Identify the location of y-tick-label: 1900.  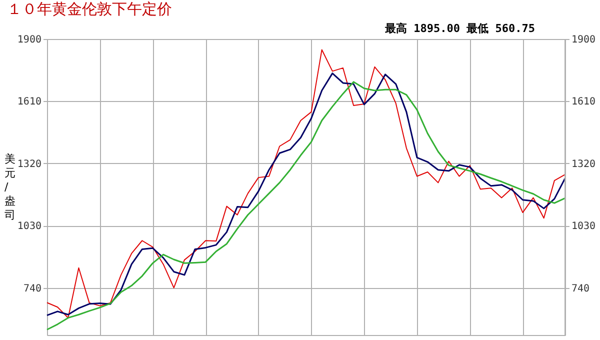
(29, 40).